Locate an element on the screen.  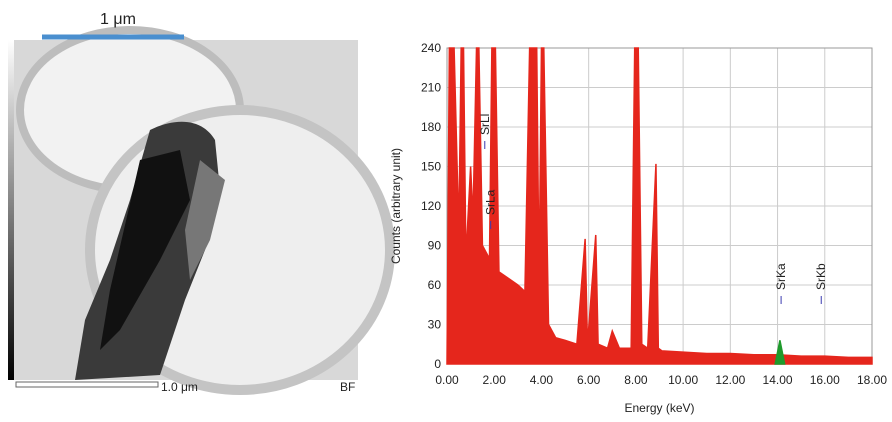
x-tick-label: 18.00 is located at coordinates (872, 380).